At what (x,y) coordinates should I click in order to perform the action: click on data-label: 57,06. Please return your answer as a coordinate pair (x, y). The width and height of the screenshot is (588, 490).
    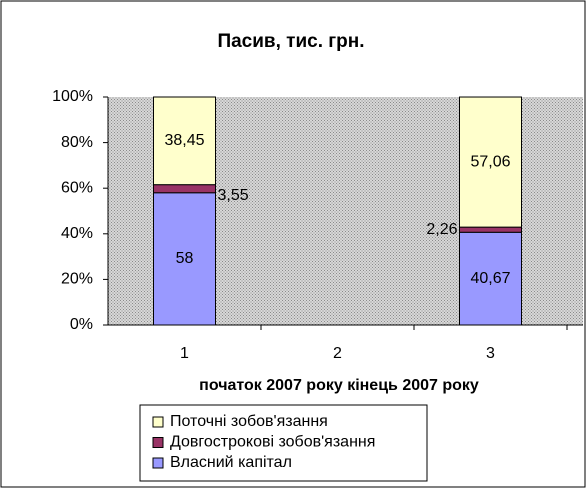
    Looking at the image, I should click on (490, 161).